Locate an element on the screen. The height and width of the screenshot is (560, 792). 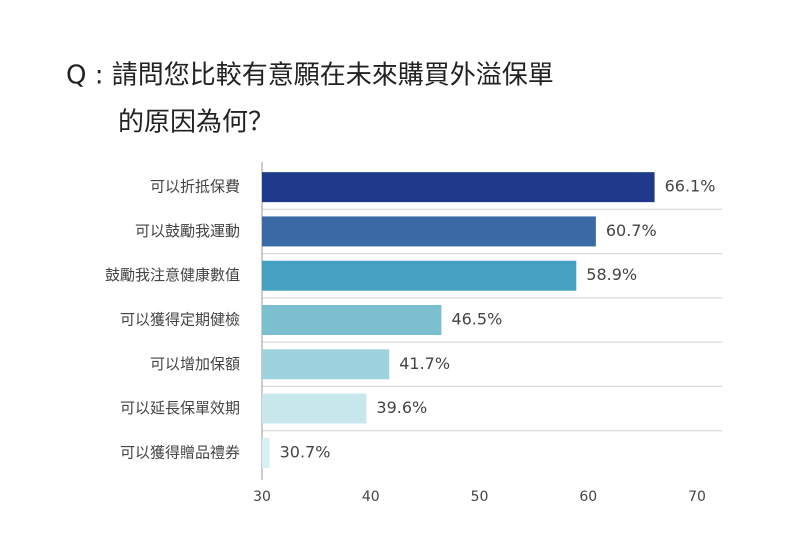
value-label: 66.1% is located at coordinates (690, 186).